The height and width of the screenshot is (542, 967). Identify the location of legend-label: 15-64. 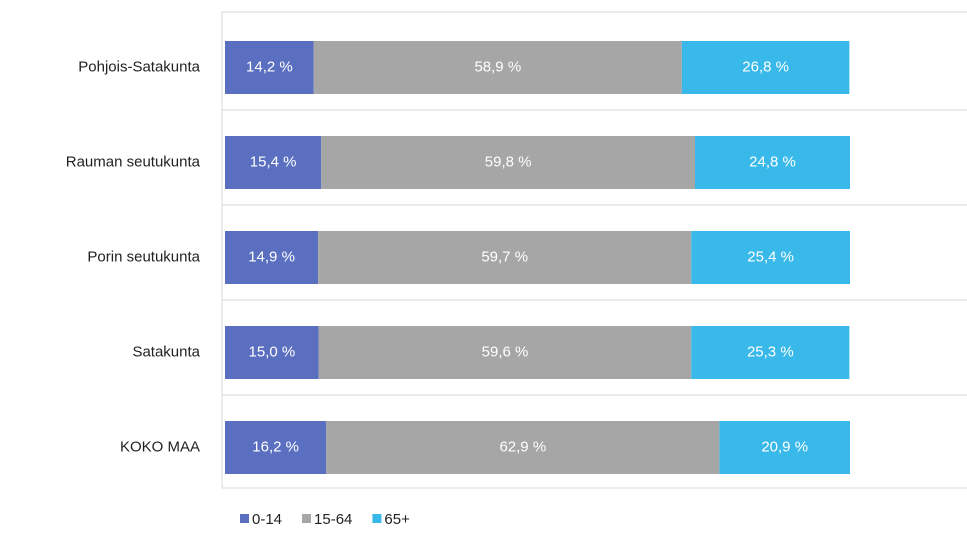
(333, 519).